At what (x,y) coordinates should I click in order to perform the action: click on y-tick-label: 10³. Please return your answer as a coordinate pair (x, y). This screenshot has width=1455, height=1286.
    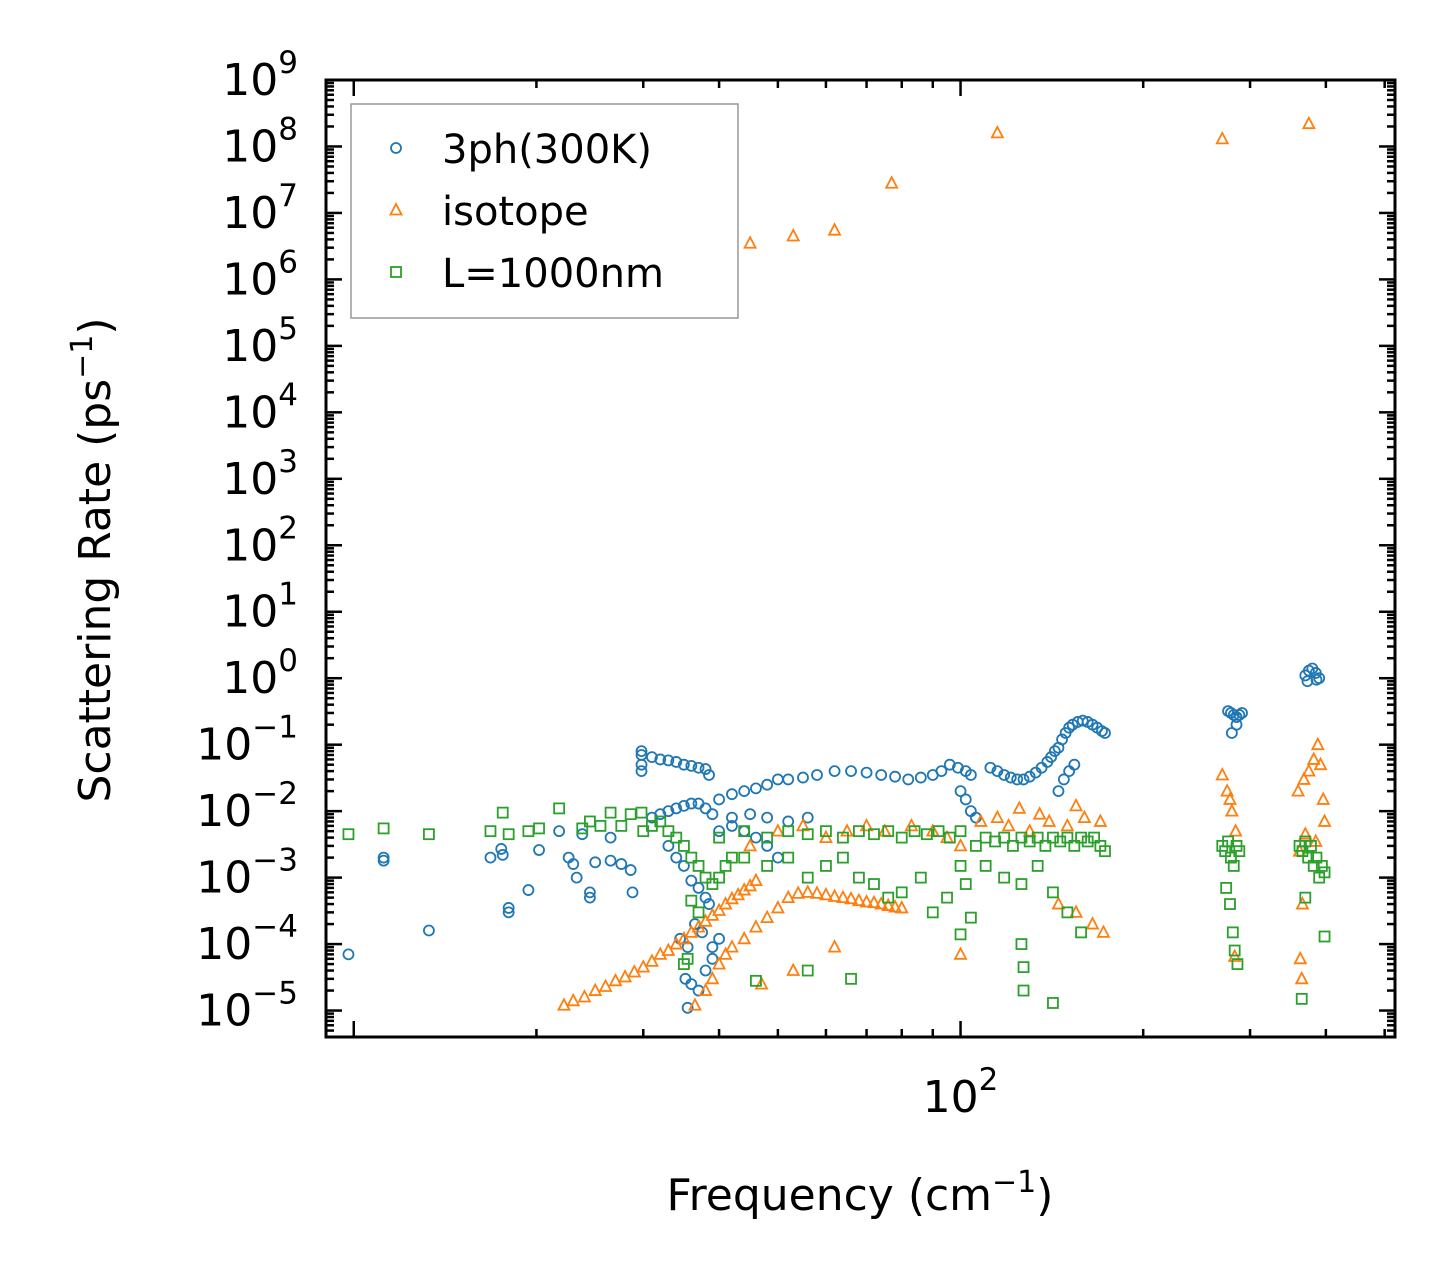
    Looking at the image, I should click on (260, 474).